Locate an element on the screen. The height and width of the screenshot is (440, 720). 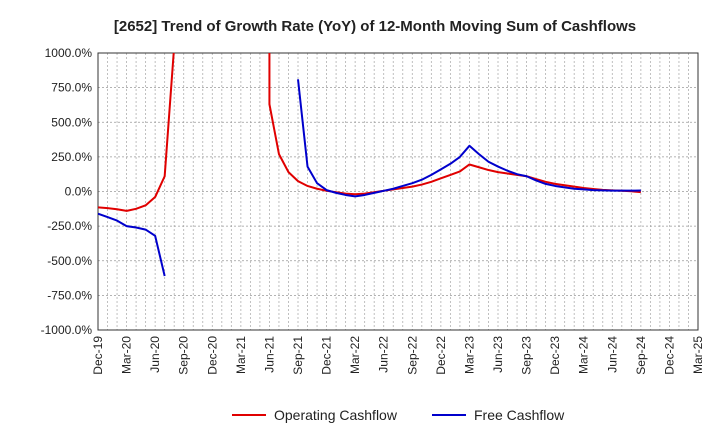
x-tick-label: Jun-21 is located at coordinates (269, 354).